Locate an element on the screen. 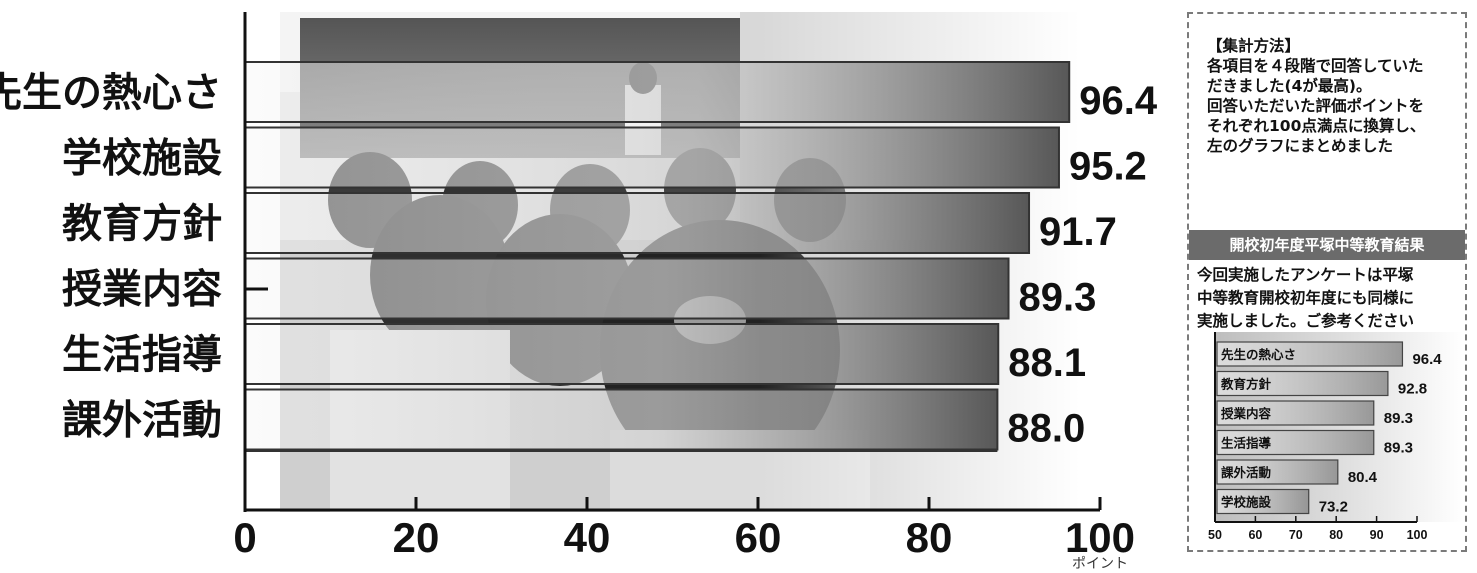  reference-value-label: 96.4 is located at coordinates (1427, 359).